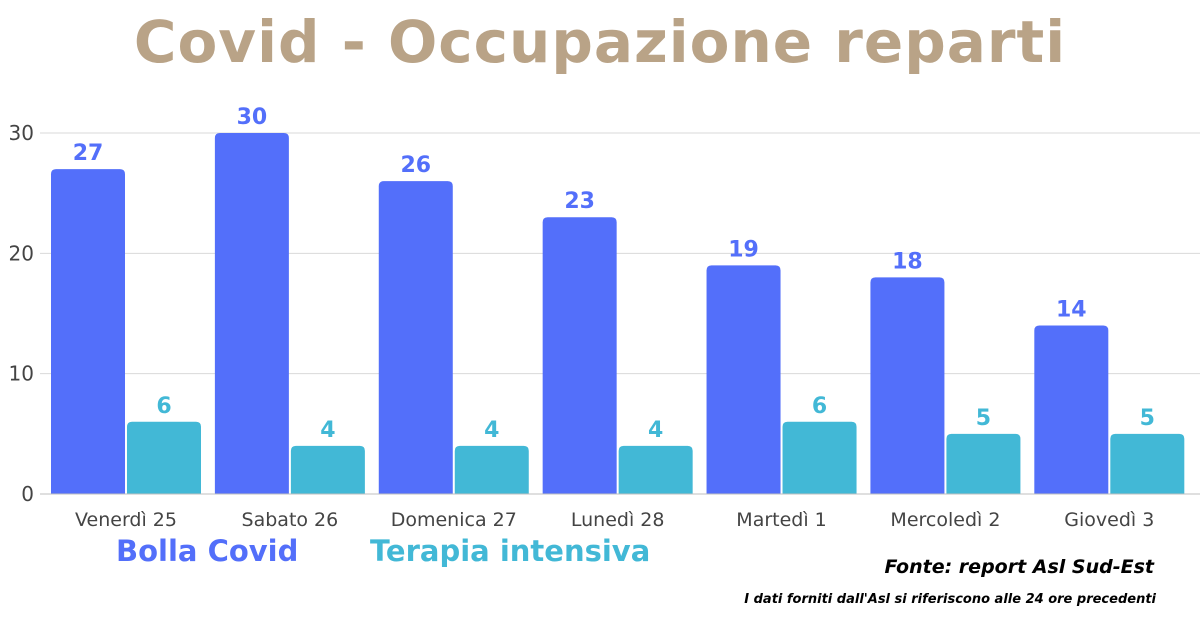 Image resolution: width=1200 pixels, height=630 pixels. What do you see at coordinates (454, 519) in the screenshot?
I see `x-tick-label: Domenica 27` at bounding box center [454, 519].